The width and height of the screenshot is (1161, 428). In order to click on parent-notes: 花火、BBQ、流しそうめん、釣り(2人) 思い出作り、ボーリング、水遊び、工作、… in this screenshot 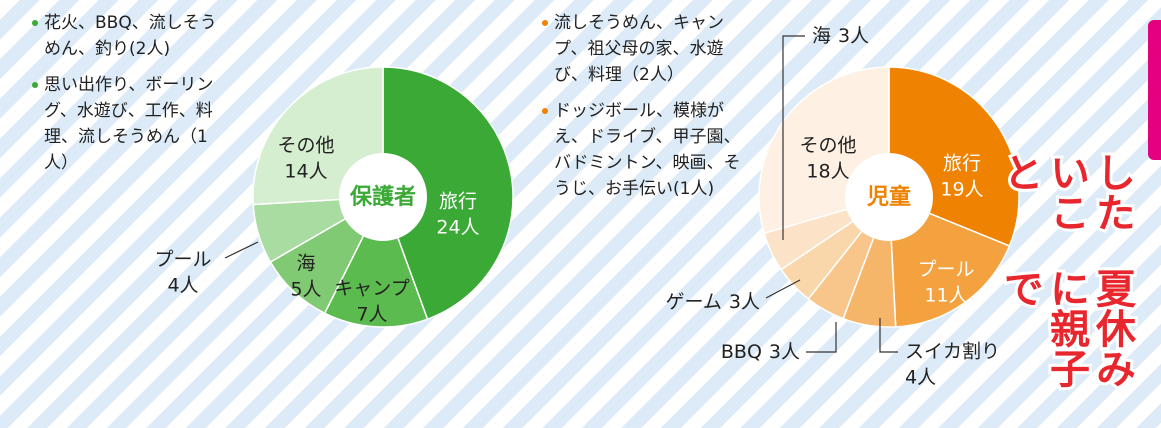, I will do `click(130, 98)`.